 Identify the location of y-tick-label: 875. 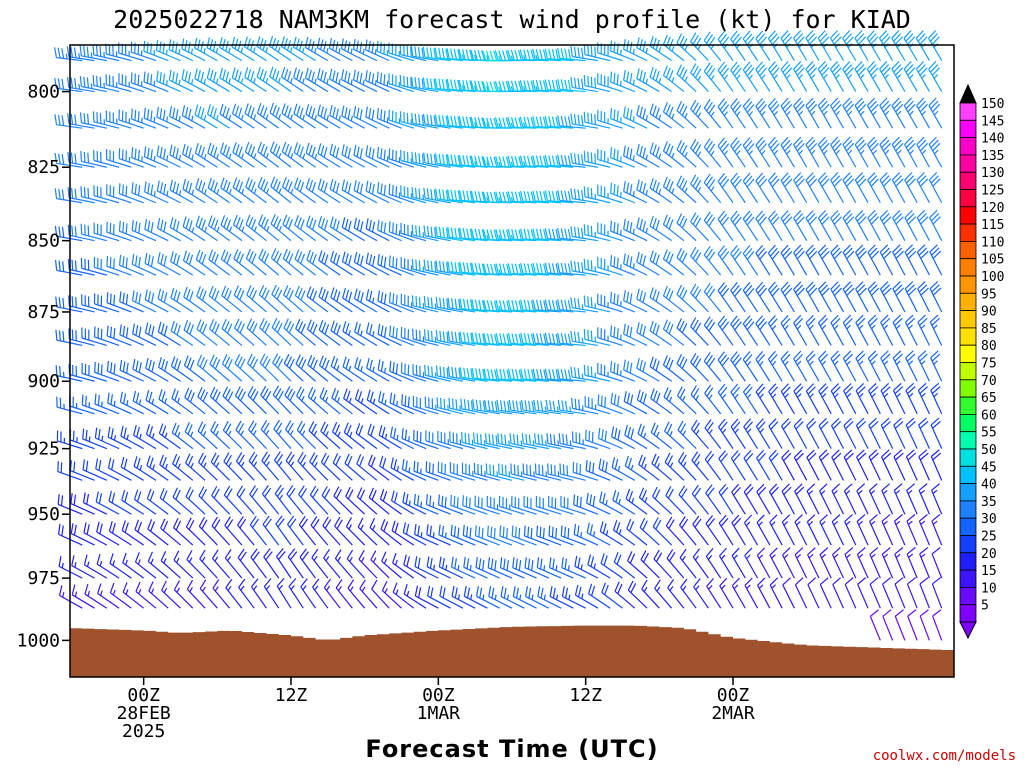
(43, 312).